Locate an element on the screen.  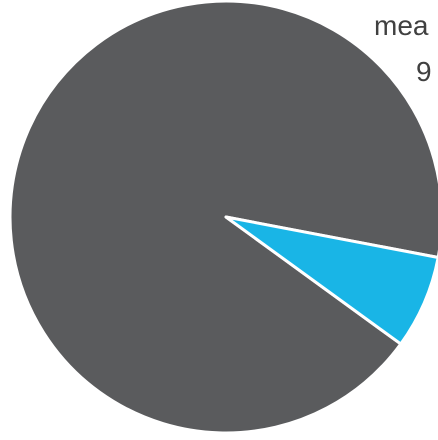
label-mea: mea is located at coordinates (401, 25).